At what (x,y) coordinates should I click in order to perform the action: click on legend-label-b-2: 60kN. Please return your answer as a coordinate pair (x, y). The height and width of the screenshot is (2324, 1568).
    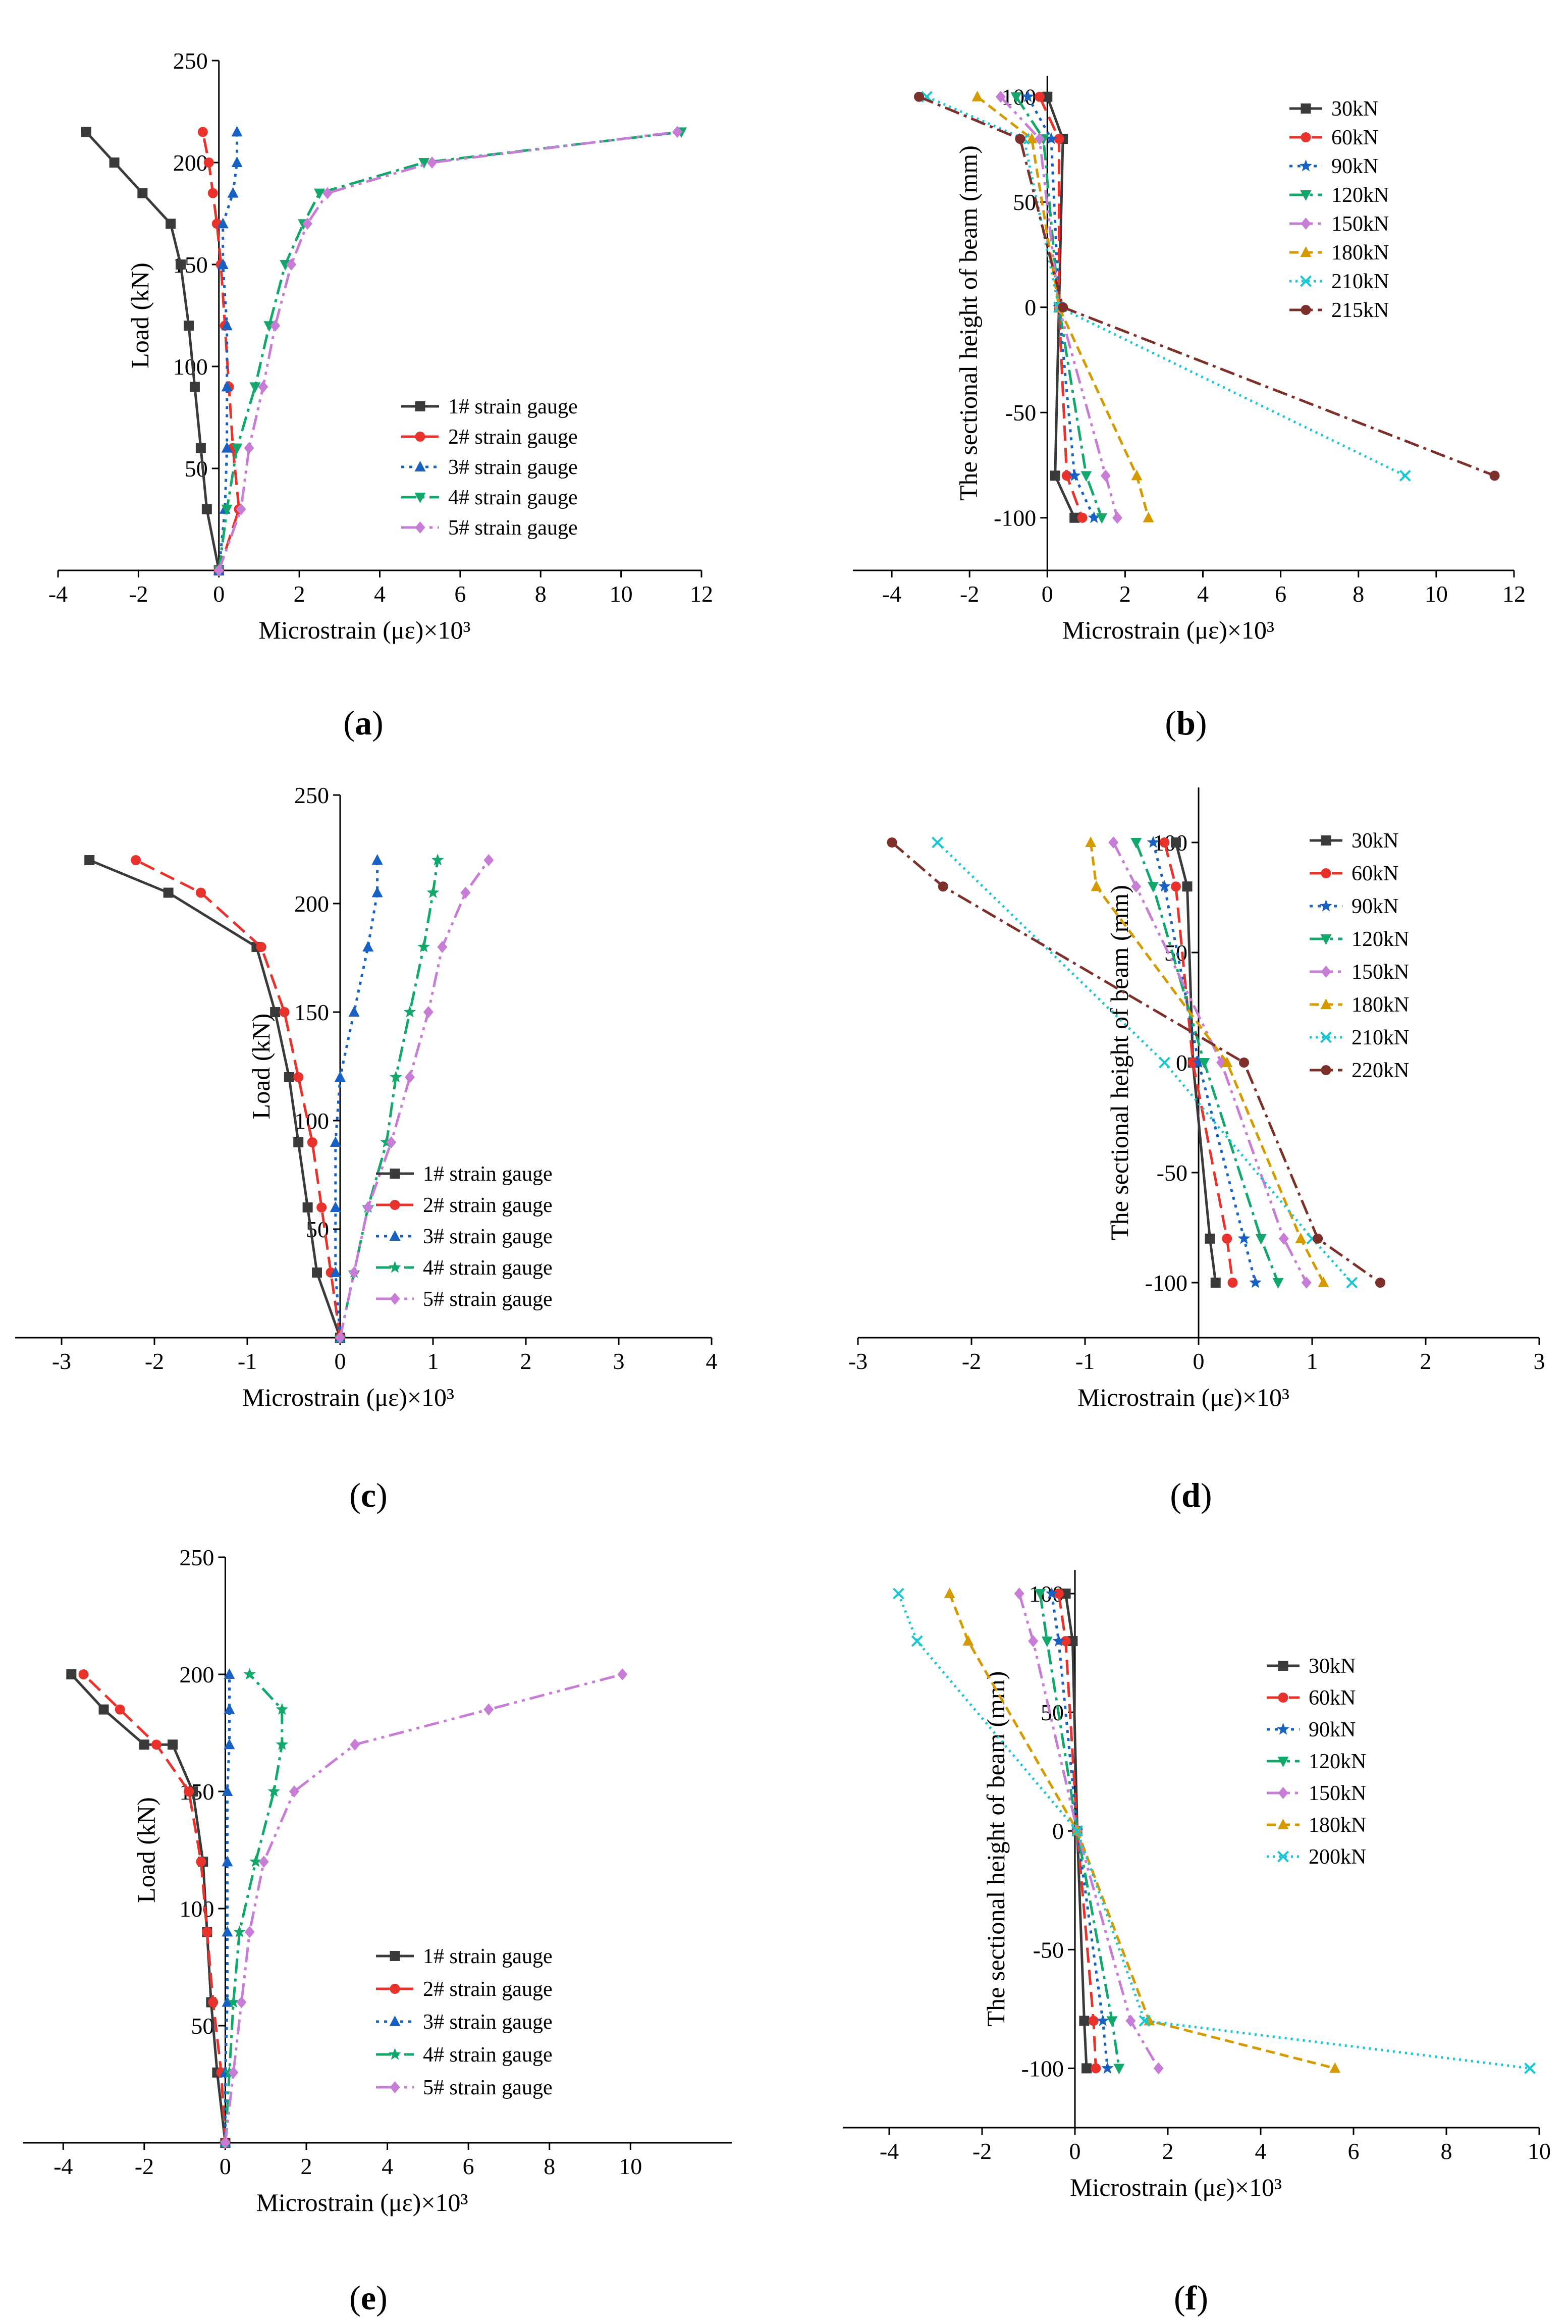
    Looking at the image, I should click on (1354, 138).